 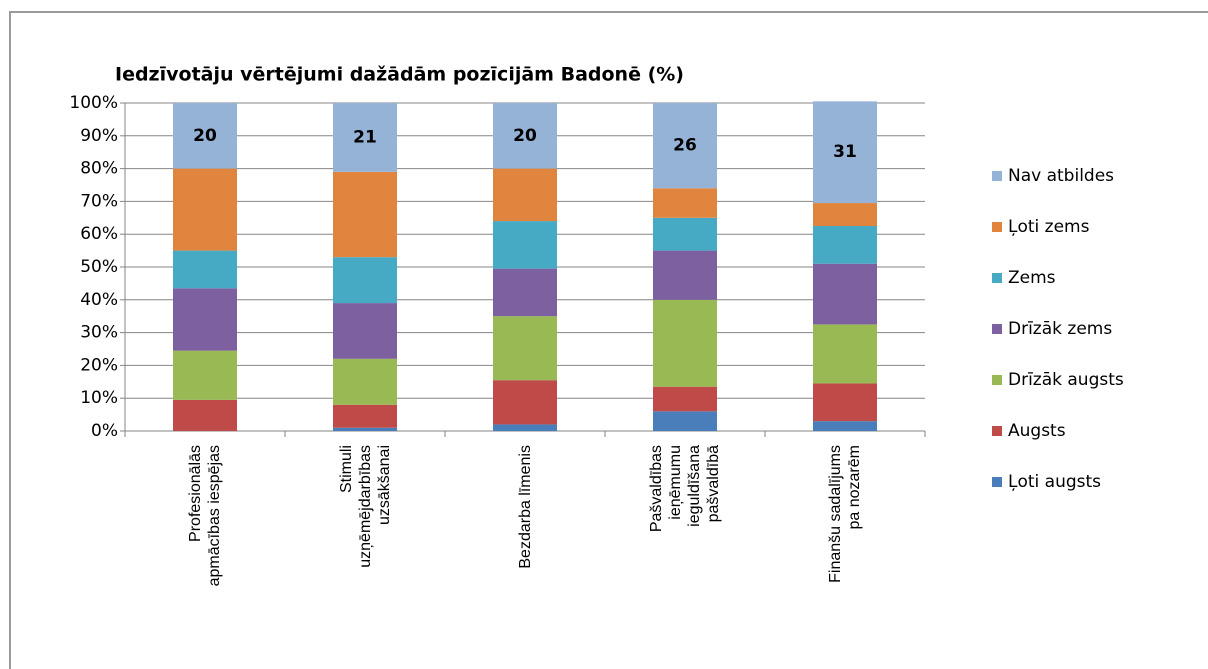 What do you see at coordinates (205, 516) in the screenshot?
I see `x-tick-label: Profesionālās apmācības iespējas` at bounding box center [205, 516].